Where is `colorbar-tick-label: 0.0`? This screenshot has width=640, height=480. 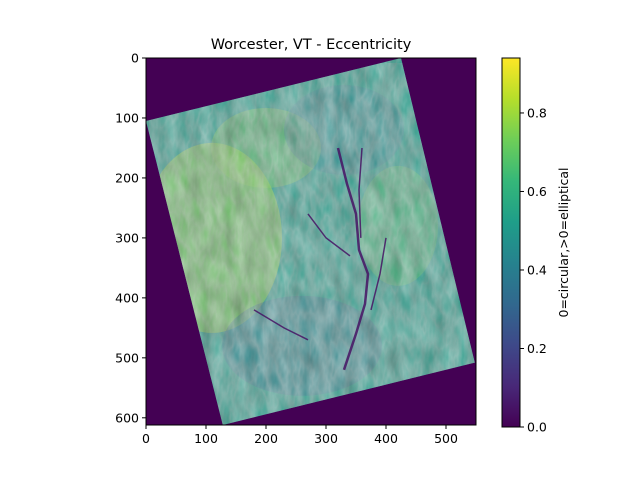 colorbar-tick-label: 0.0 is located at coordinates (537, 427).